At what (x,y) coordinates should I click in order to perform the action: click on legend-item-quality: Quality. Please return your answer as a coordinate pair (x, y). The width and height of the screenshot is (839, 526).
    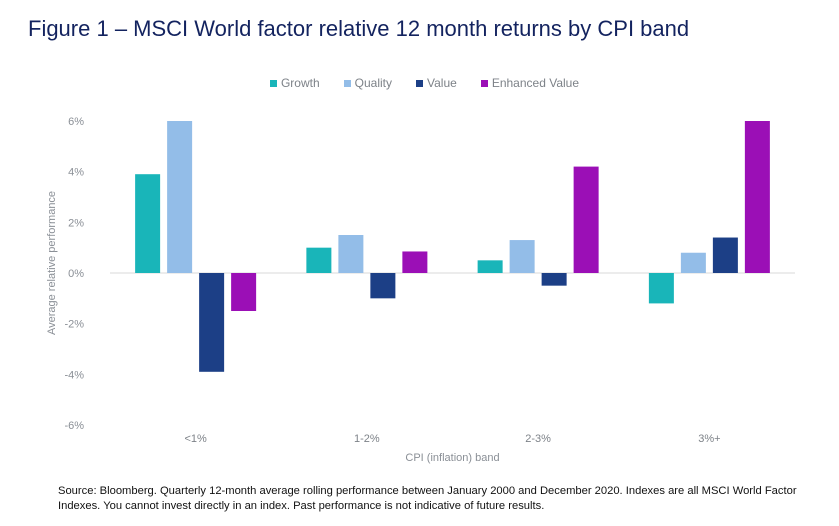
    Looking at the image, I should click on (363, 83).